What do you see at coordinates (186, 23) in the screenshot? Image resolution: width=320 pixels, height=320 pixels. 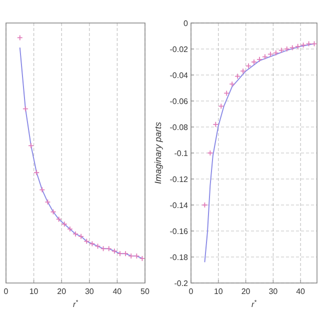 I see `y-tick-label: 0` at bounding box center [186, 23].